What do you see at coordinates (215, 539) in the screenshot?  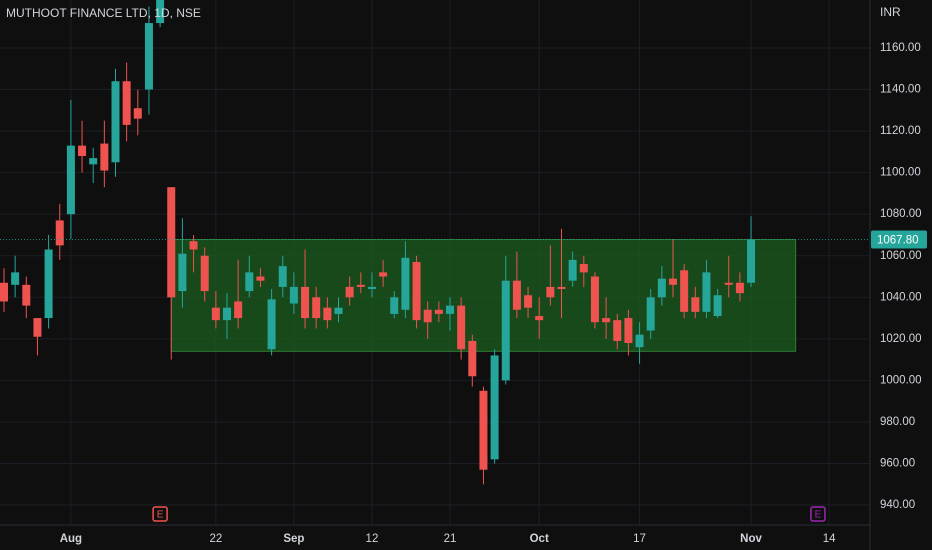 I see `x-tick-label: 22` at bounding box center [215, 539].